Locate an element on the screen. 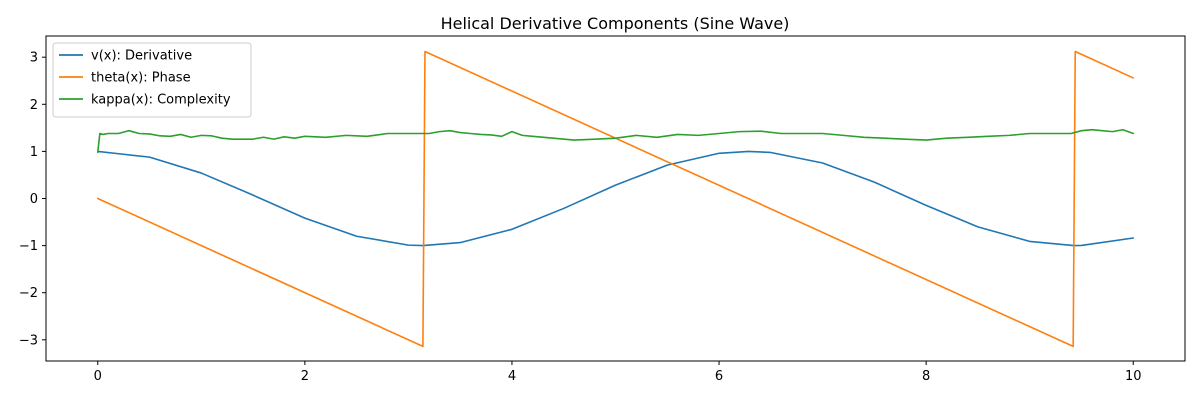  x-tick-label: 0 is located at coordinates (98, 376).